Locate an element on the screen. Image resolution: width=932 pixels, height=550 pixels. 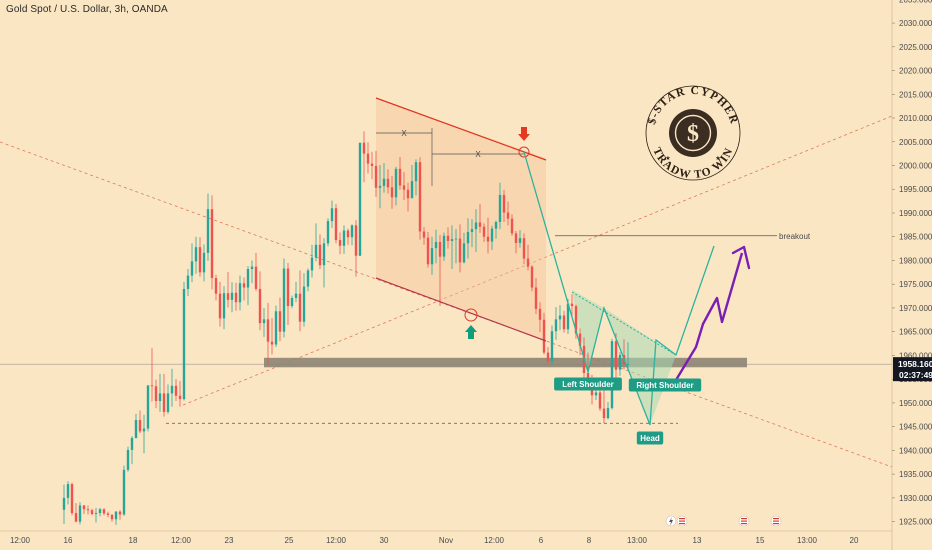
time-tick-label: 15 is located at coordinates (760, 540).